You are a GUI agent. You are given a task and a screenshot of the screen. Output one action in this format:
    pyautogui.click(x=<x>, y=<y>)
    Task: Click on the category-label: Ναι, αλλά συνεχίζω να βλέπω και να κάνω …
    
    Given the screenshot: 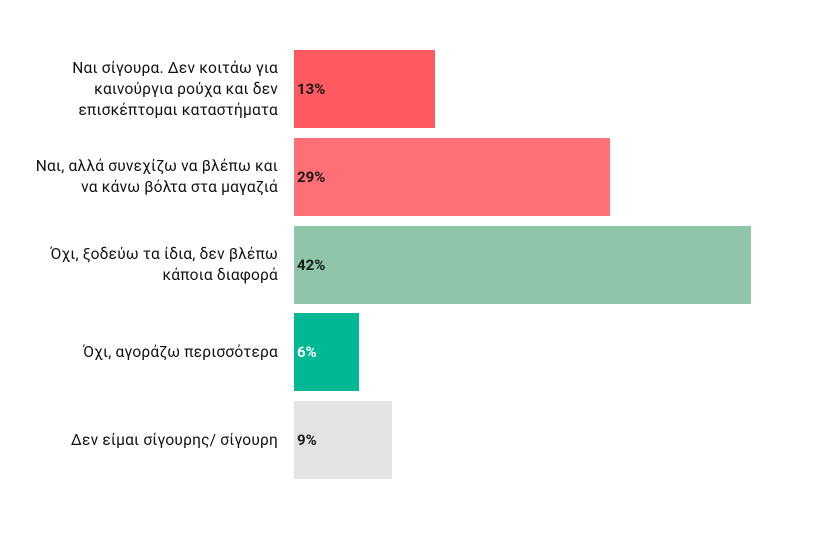 What is the action you would take?
    pyautogui.click(x=139, y=177)
    